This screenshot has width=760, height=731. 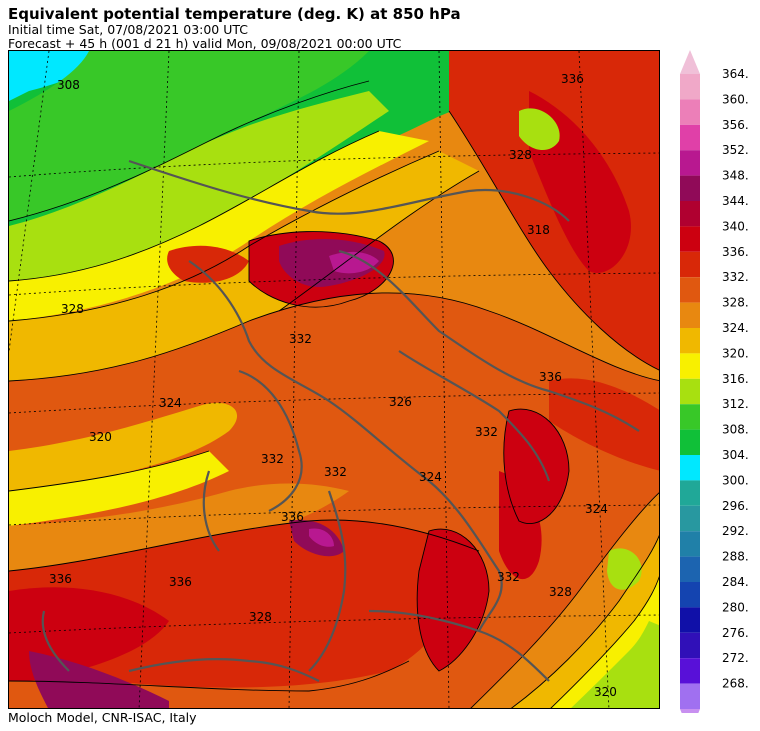 What do you see at coordinates (68, 85) in the screenshot?
I see `contour-label: 308` at bounding box center [68, 85].